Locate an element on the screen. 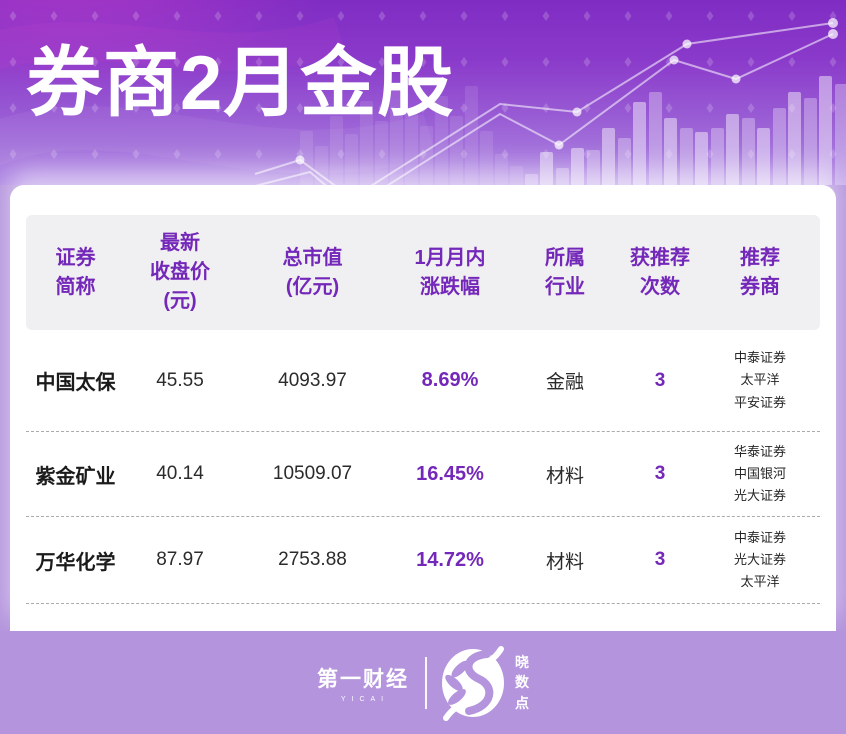 This screenshot has height=734, width=846. xiaoshudian-label: 晓 数 点 is located at coordinates (522, 682).